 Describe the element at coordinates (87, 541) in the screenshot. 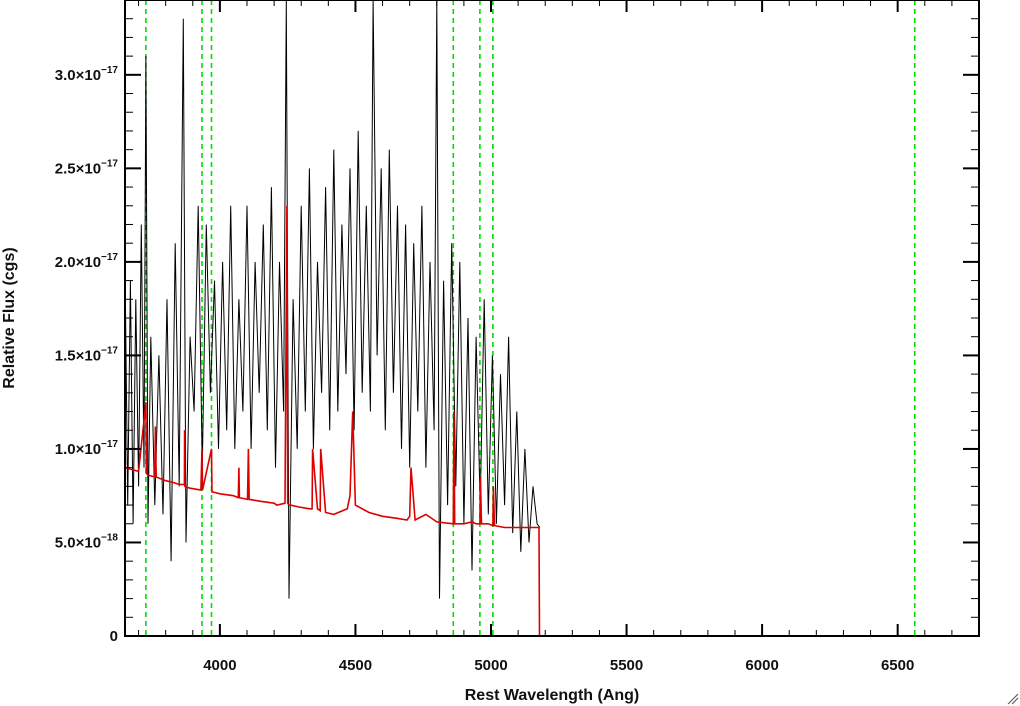

I see `y-tick-label: 5.0×10⁻¹⁸` at that location.